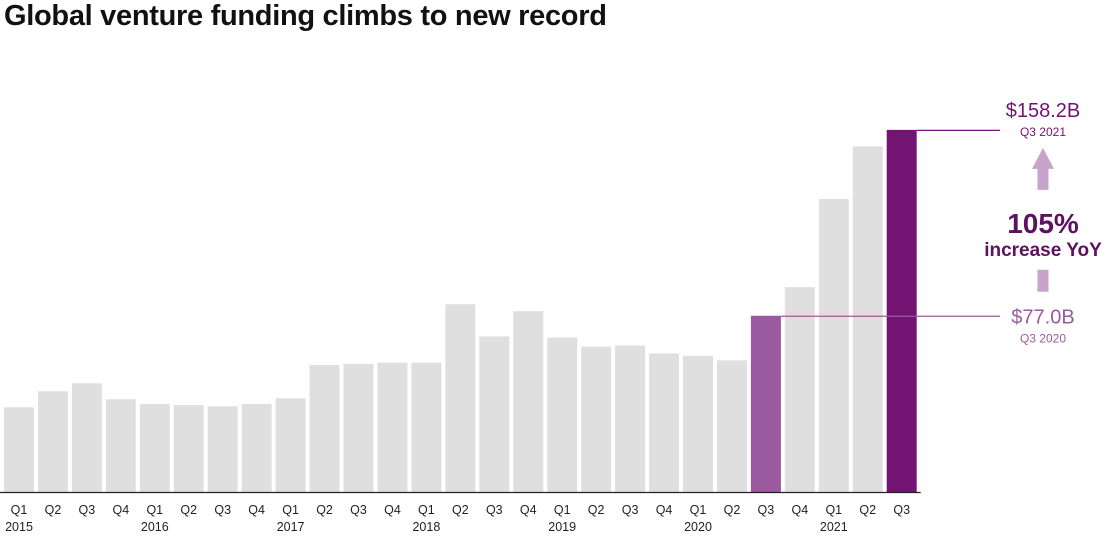 The image size is (1116, 544). What do you see at coordinates (1043, 339) in the screenshot?
I see `prior-period-label: Q3 2020` at bounding box center [1043, 339].